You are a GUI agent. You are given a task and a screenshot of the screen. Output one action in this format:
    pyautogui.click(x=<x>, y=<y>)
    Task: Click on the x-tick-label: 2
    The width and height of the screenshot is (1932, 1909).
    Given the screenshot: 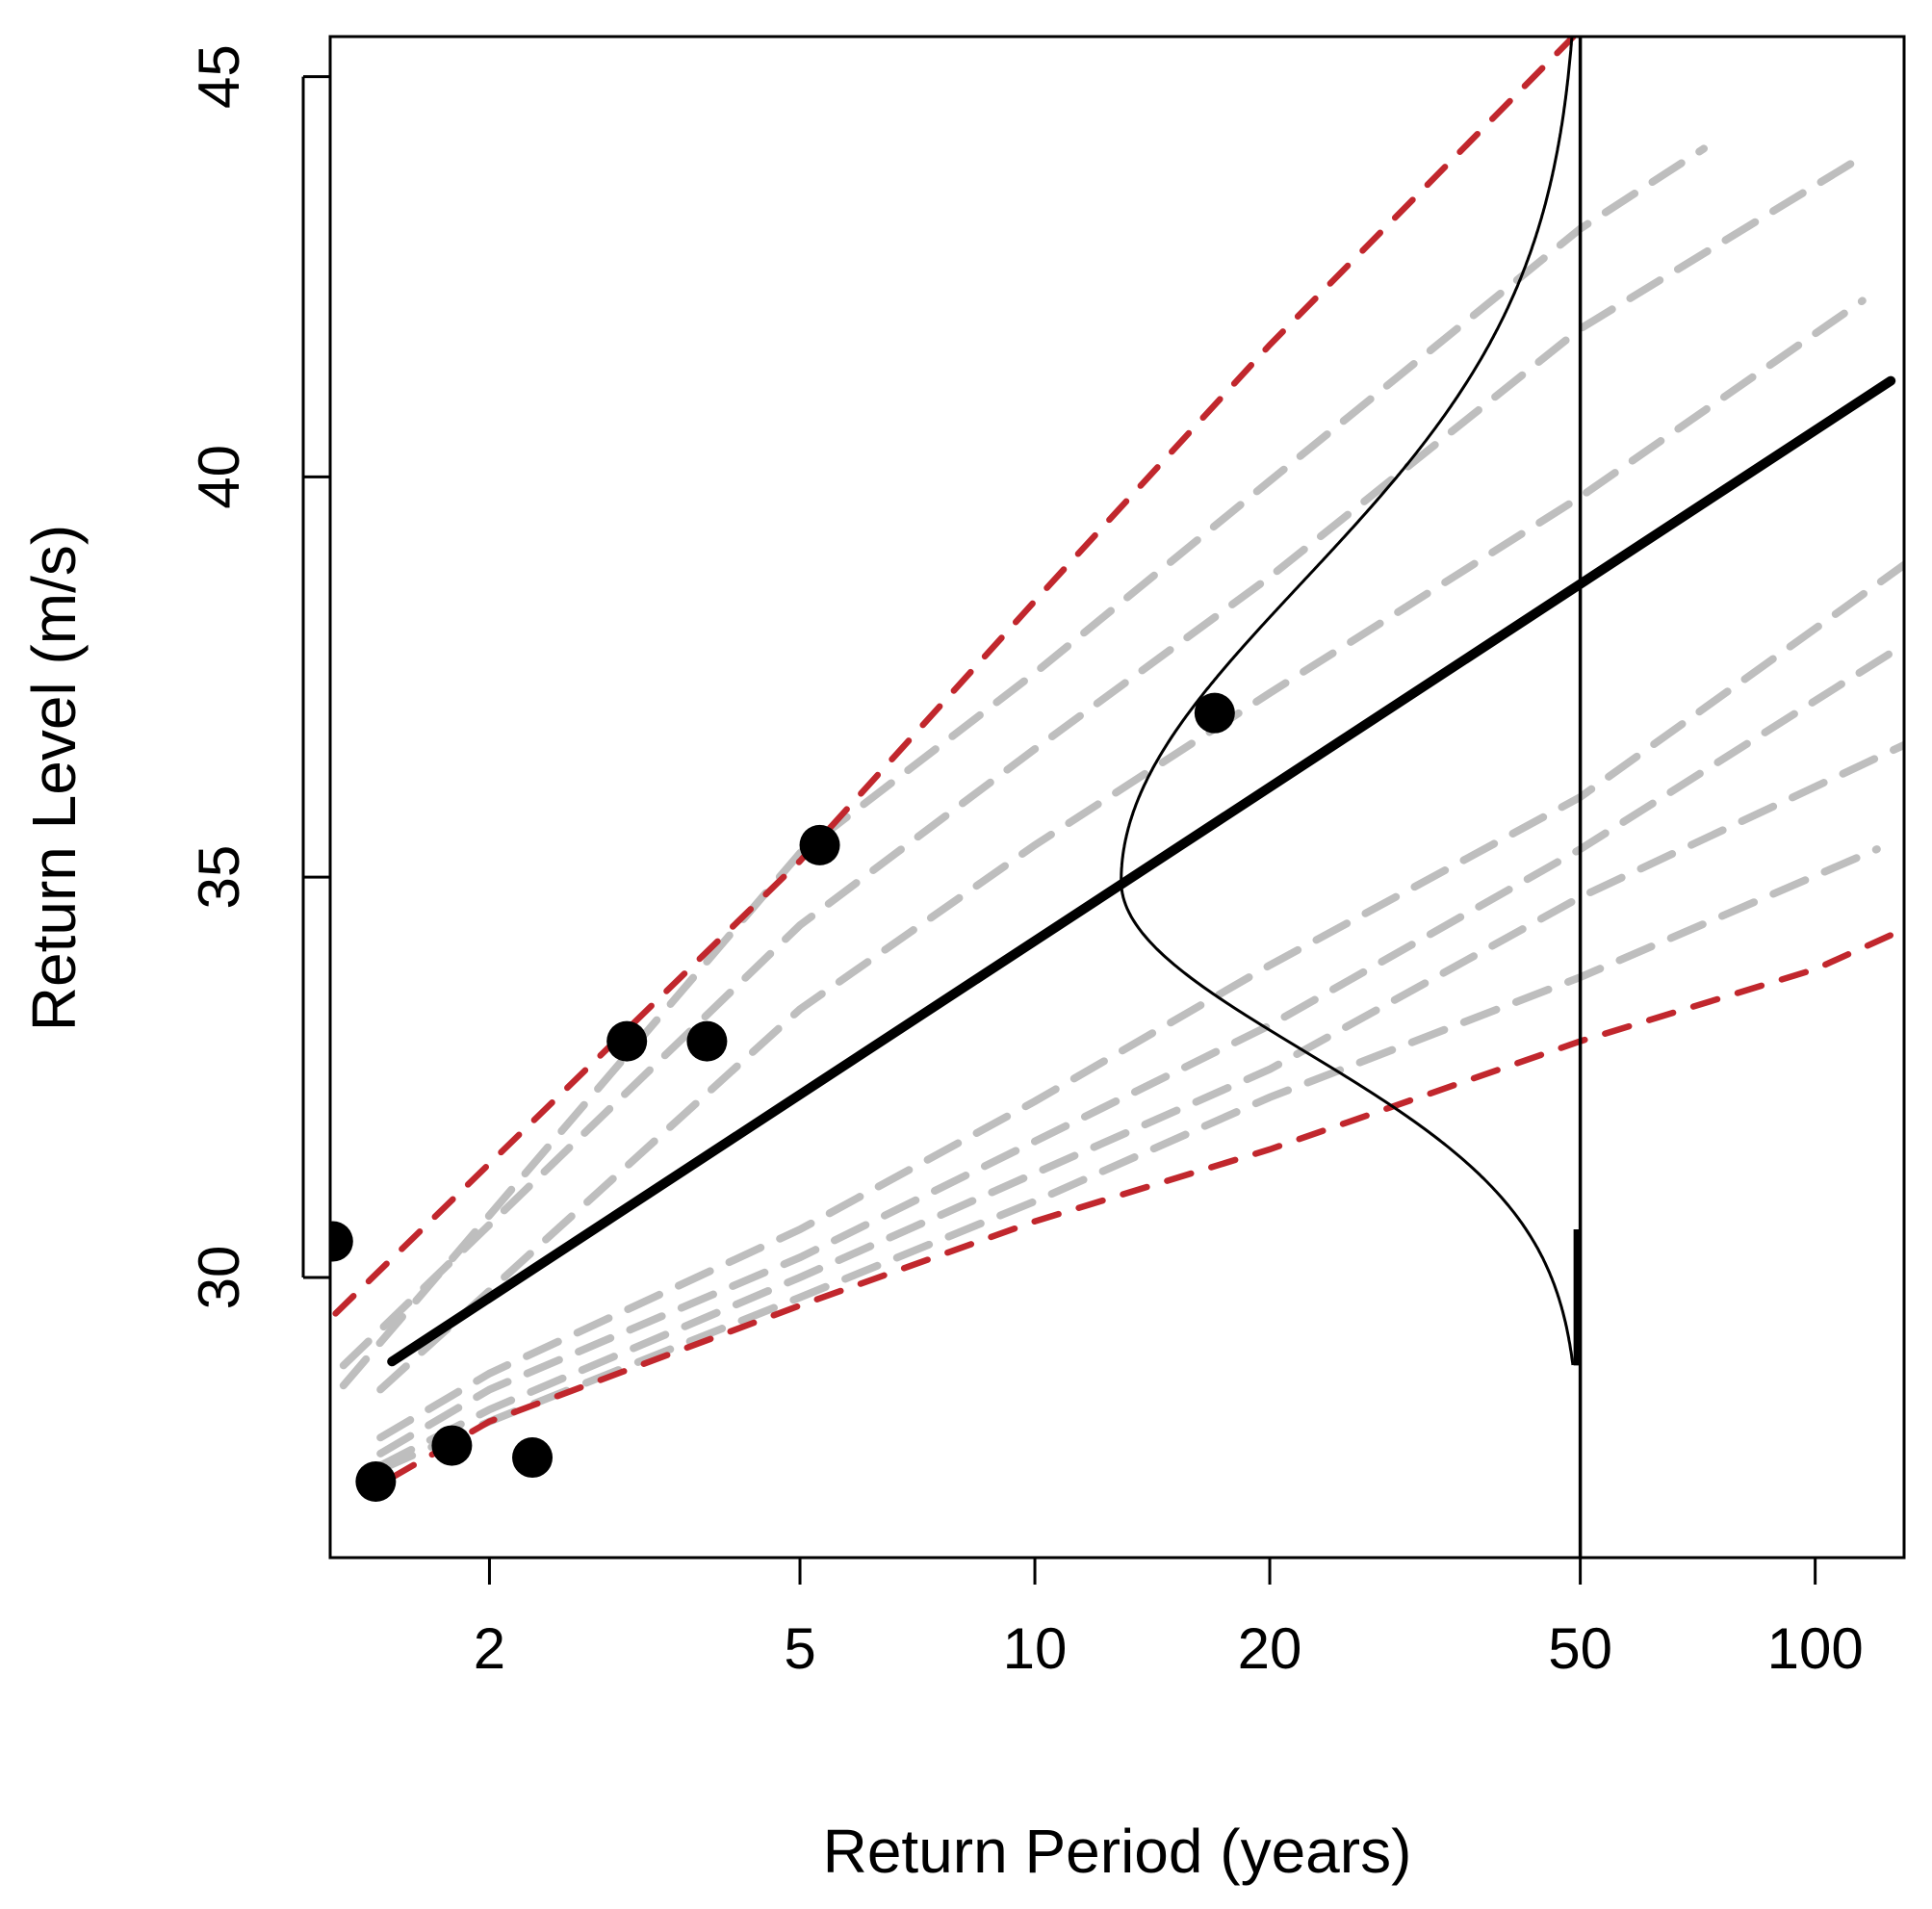 What is the action you would take?
    pyautogui.click(x=490, y=1648)
    